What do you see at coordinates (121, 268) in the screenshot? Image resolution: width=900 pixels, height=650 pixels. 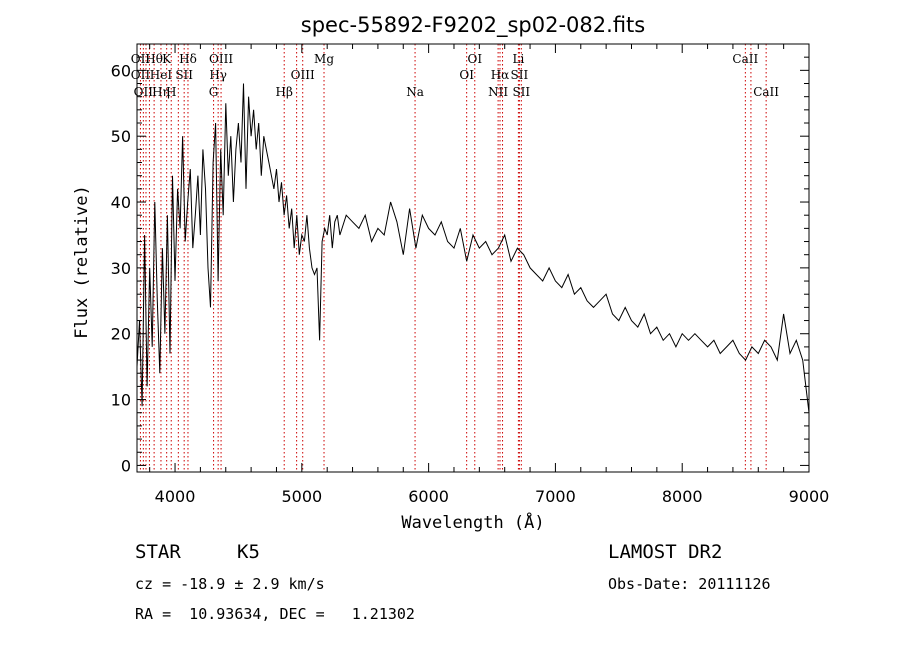 I see `y-tick-label: 30` at bounding box center [121, 268].